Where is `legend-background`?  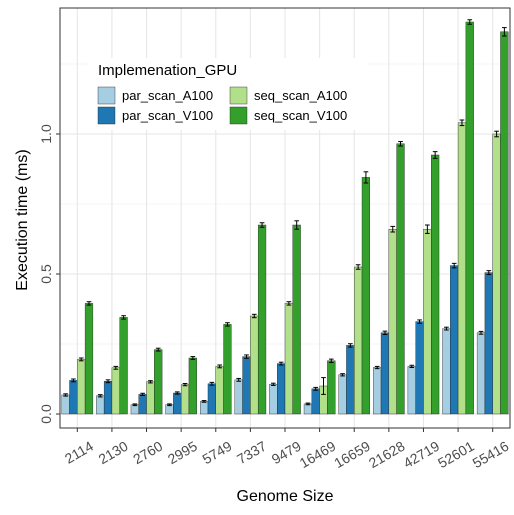
legend-background is located at coordinates (228, 94).